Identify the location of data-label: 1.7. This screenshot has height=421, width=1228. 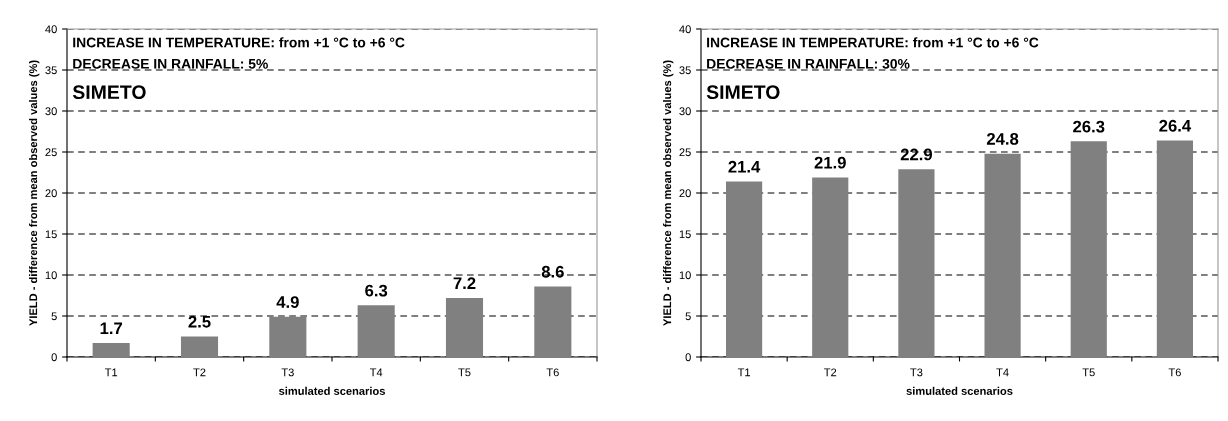
(111, 328).